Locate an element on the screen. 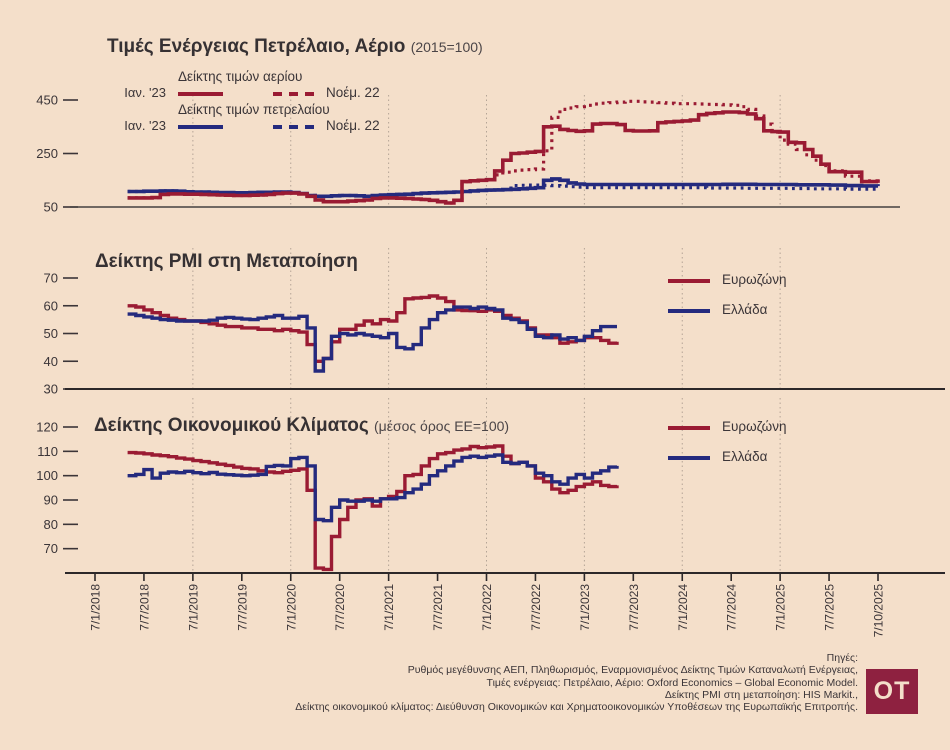  line-pmi_eurozone is located at coordinates (373, 328).